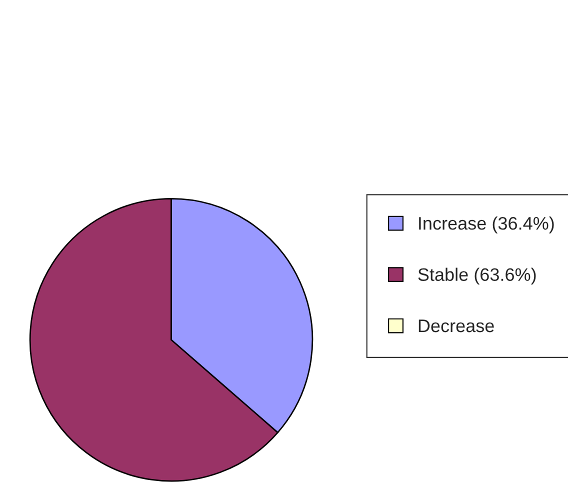 The width and height of the screenshot is (568, 502). Describe the element at coordinates (456, 326) in the screenshot. I see `legend-label: Decrease` at that location.